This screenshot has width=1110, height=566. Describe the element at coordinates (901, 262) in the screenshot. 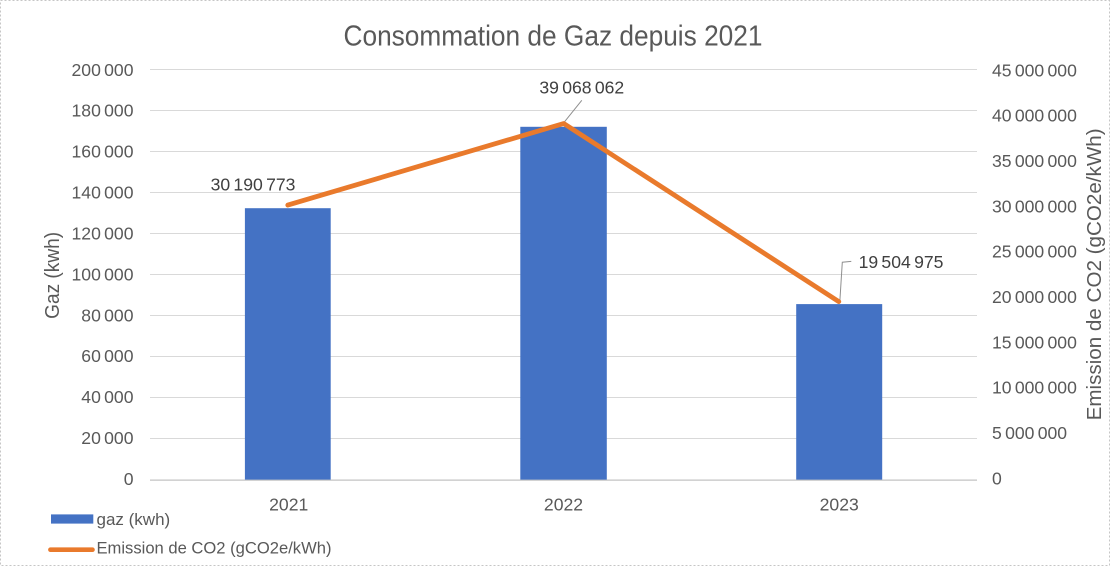

I see `svg-text: 19 504 975` at that location.